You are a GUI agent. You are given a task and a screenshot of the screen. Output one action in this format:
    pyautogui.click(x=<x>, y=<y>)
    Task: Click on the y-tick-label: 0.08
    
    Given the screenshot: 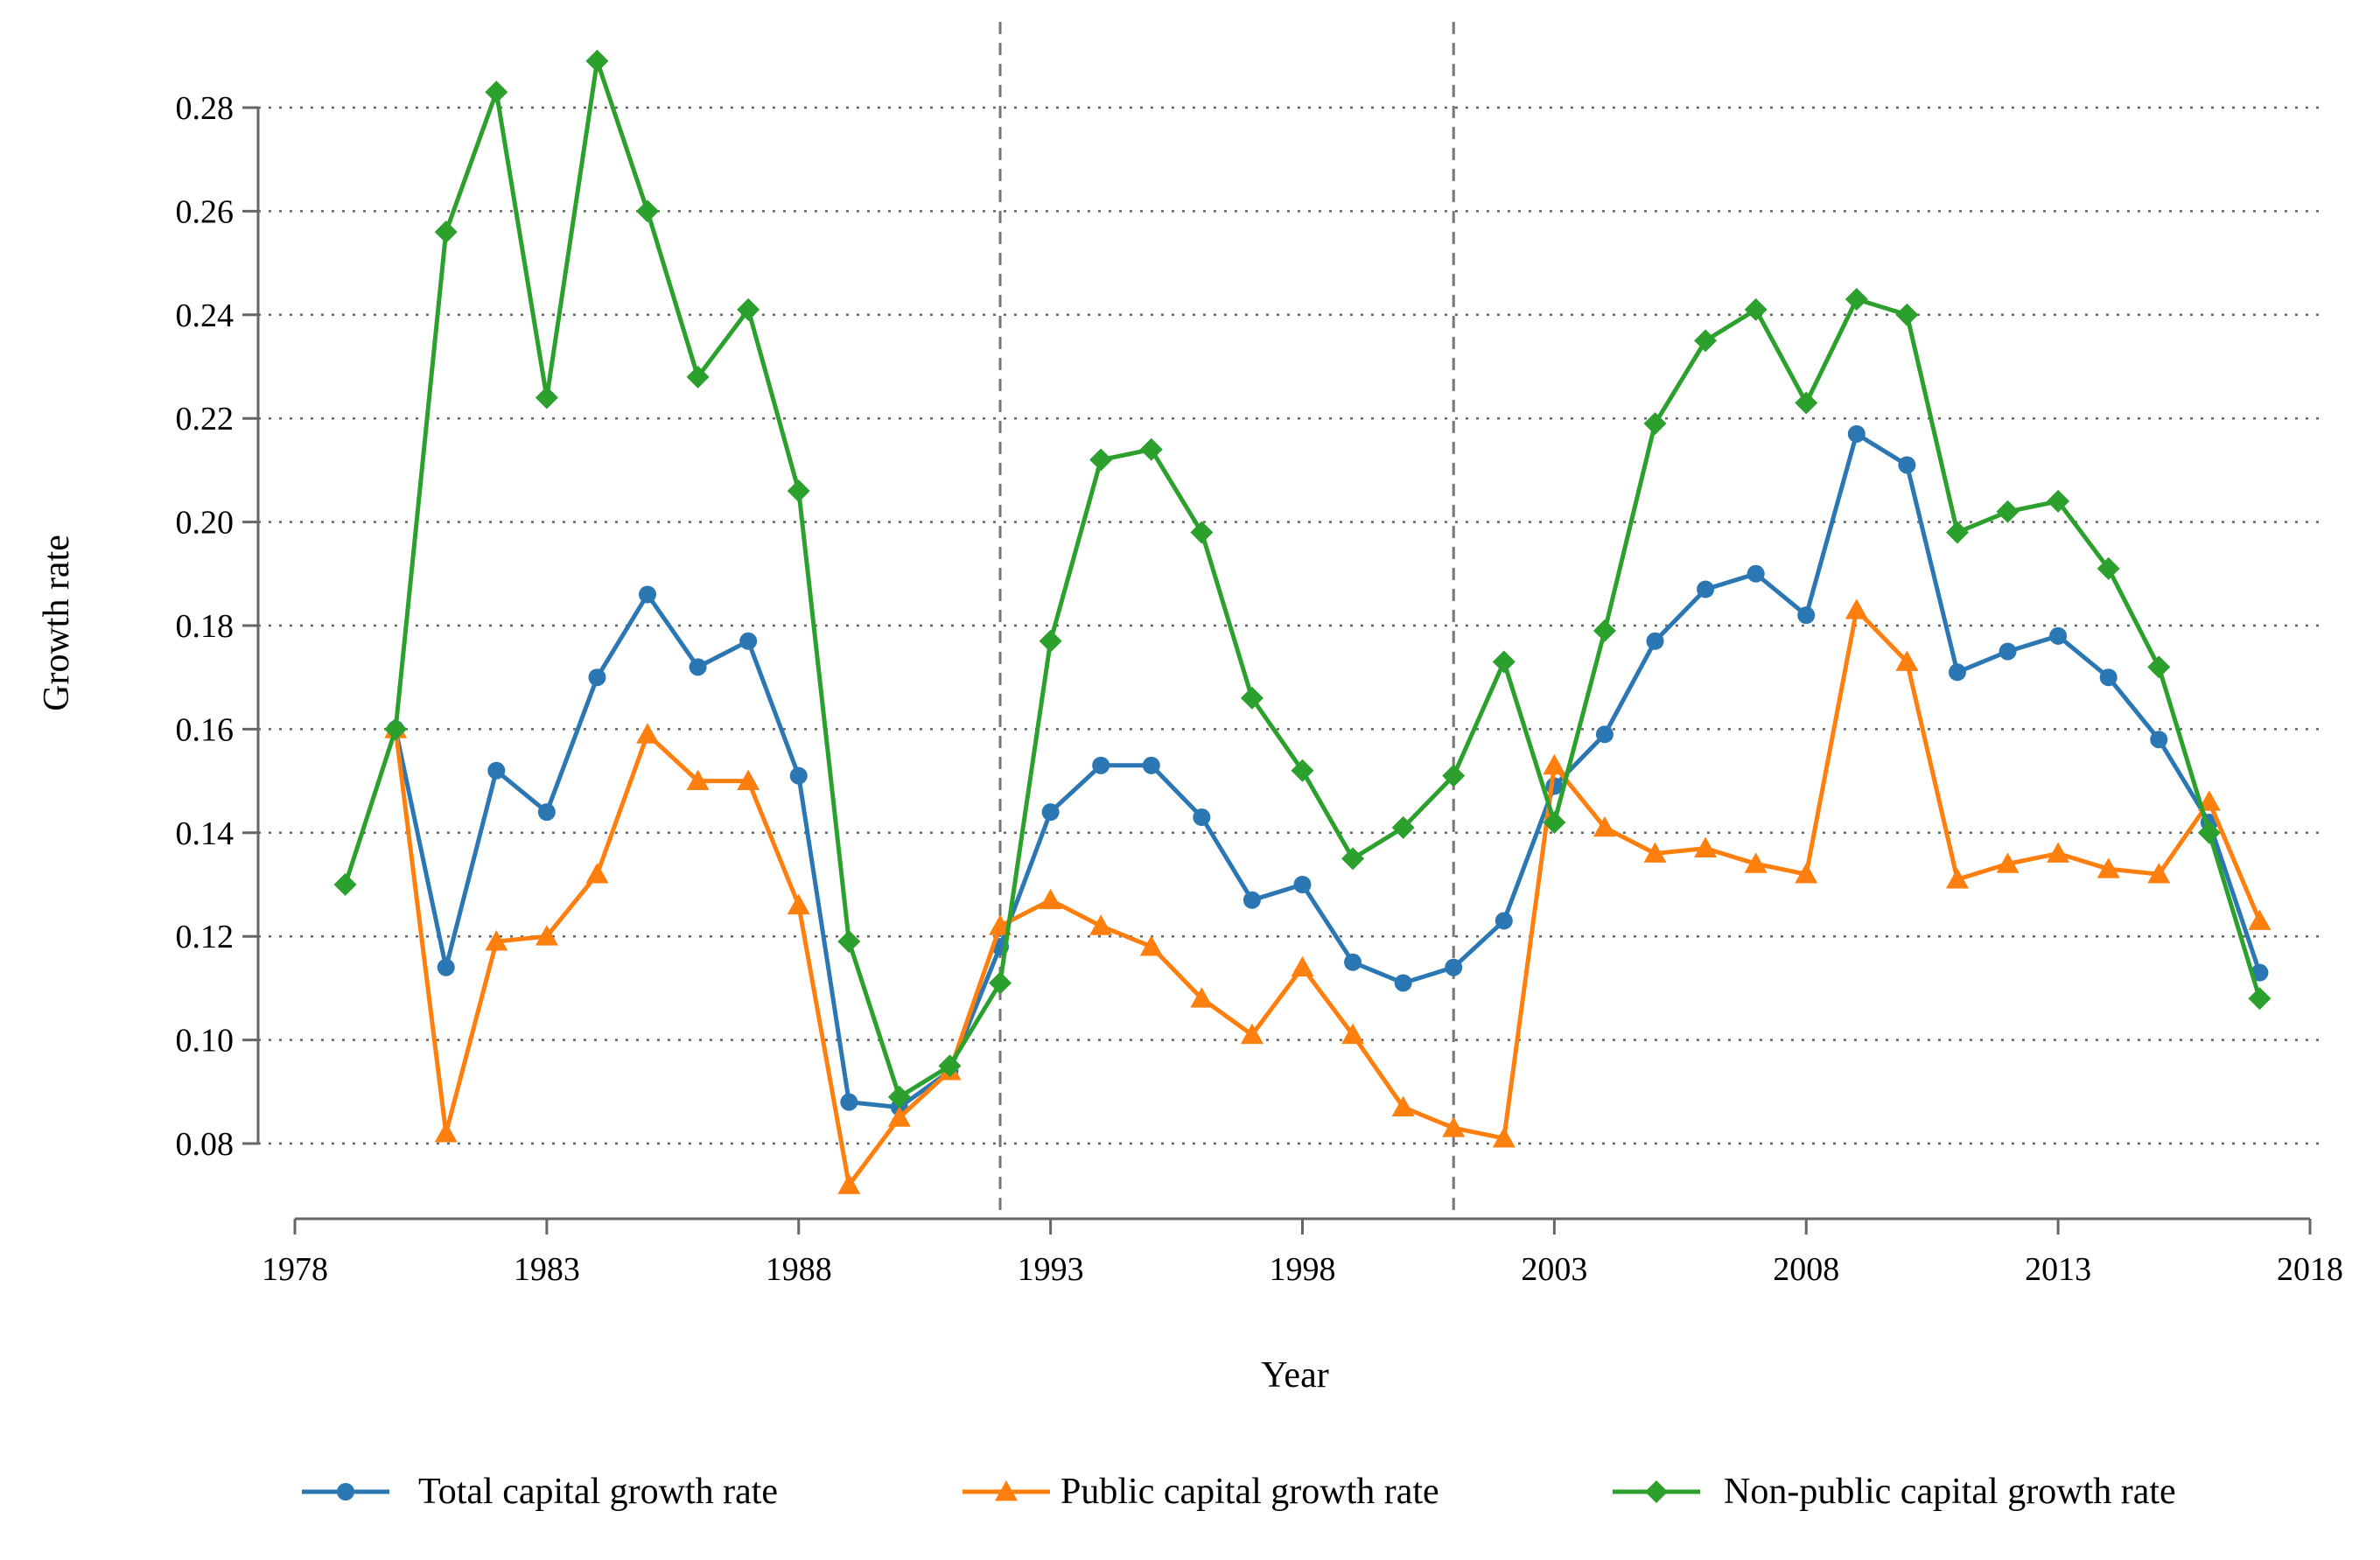 What is the action you would take?
    pyautogui.click(x=205, y=1144)
    